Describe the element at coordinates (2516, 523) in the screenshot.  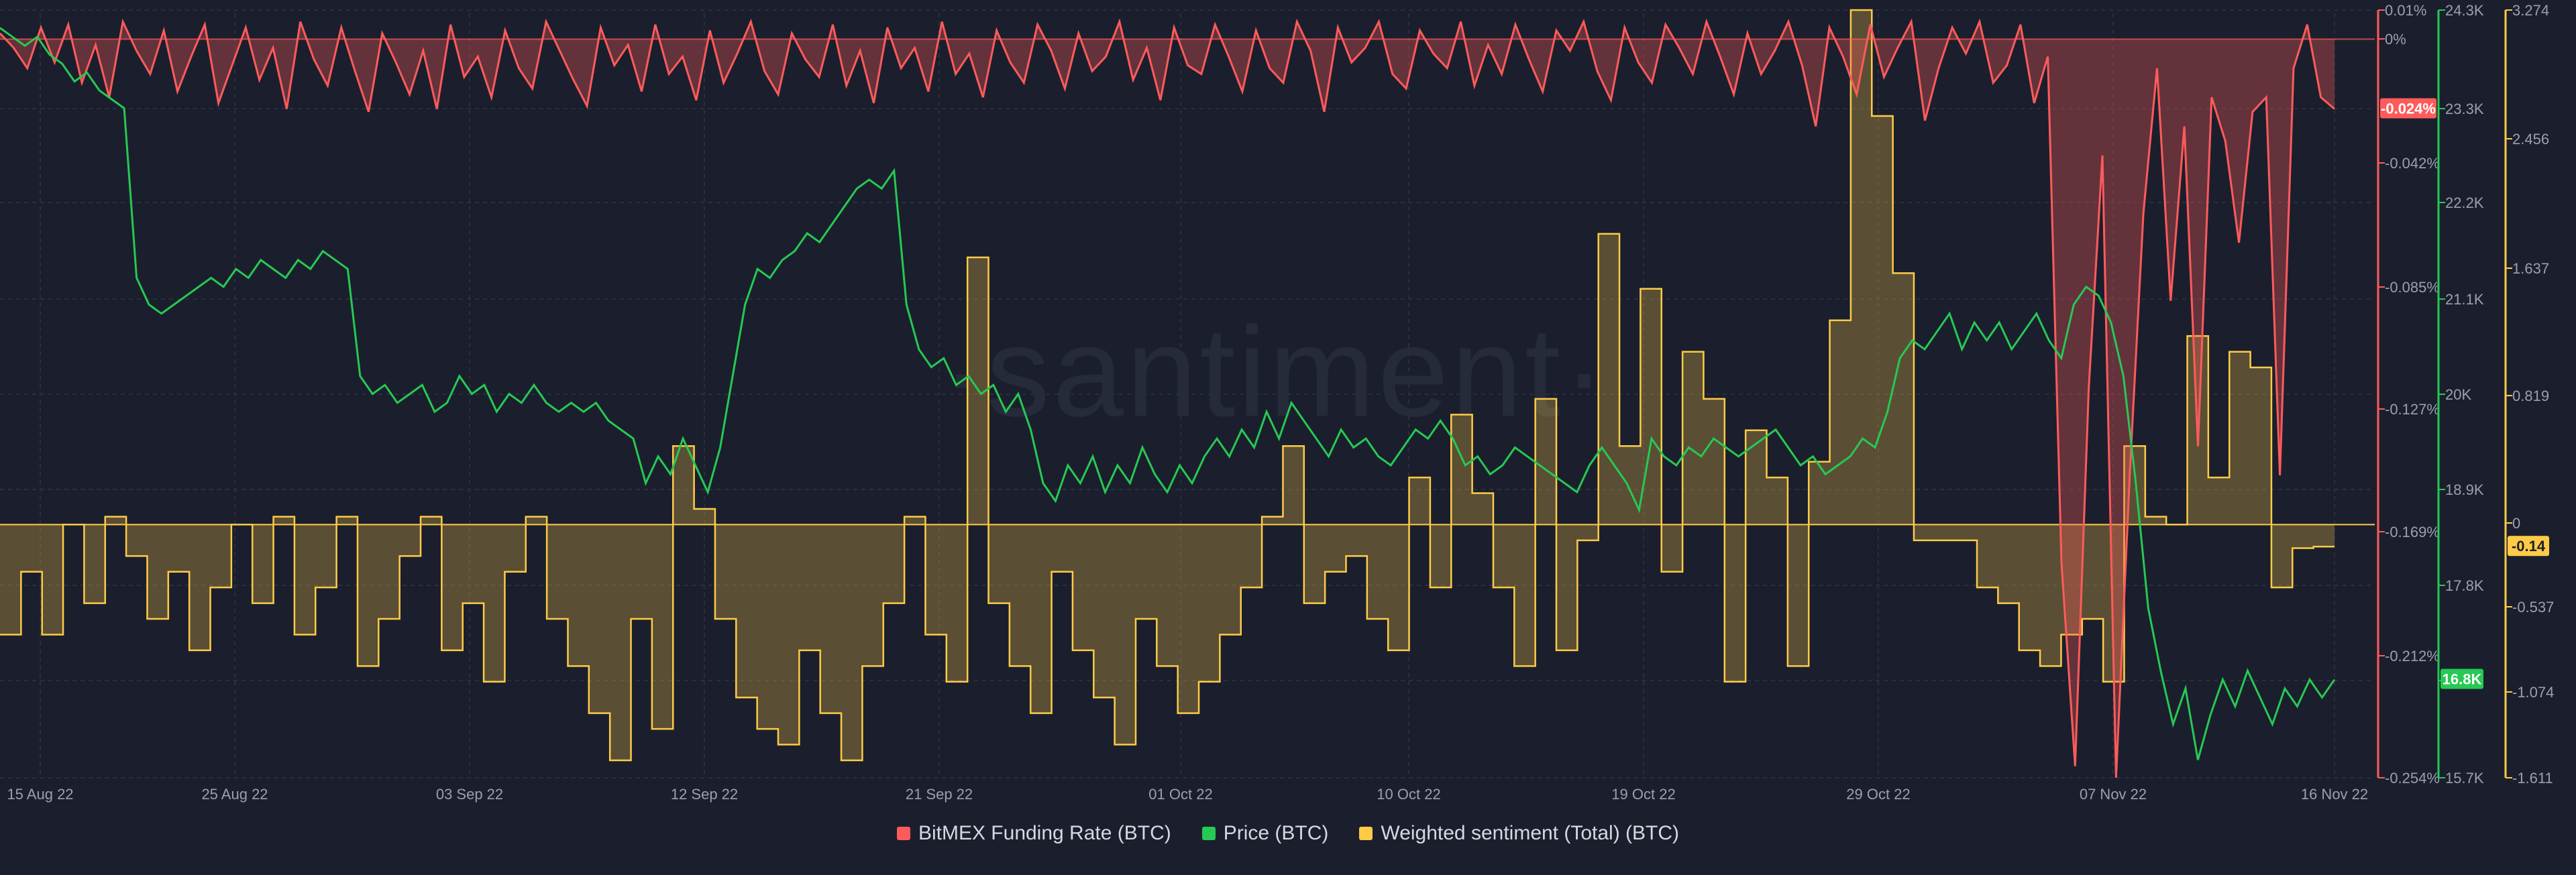
I see `sentiment-tick-label: 0` at that location.